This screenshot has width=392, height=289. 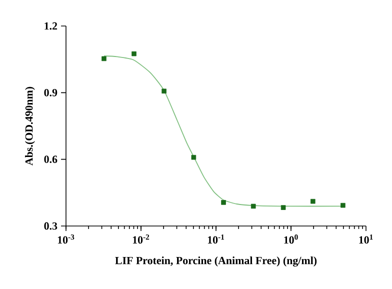 I want to click on x-tick-label: 10$^{-1}$, so click(x=216, y=239).